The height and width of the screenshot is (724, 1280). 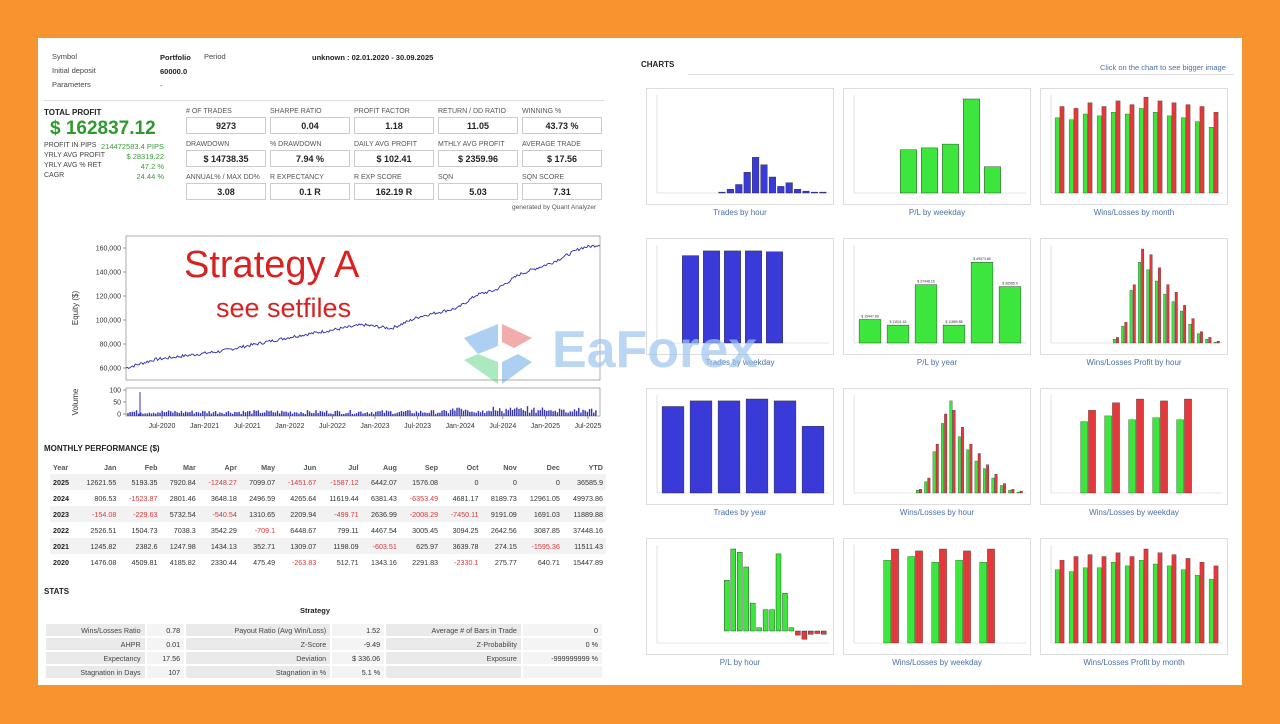 What do you see at coordinates (310, 125) in the screenshot?
I see `kpi-value: 0.04` at bounding box center [310, 125].